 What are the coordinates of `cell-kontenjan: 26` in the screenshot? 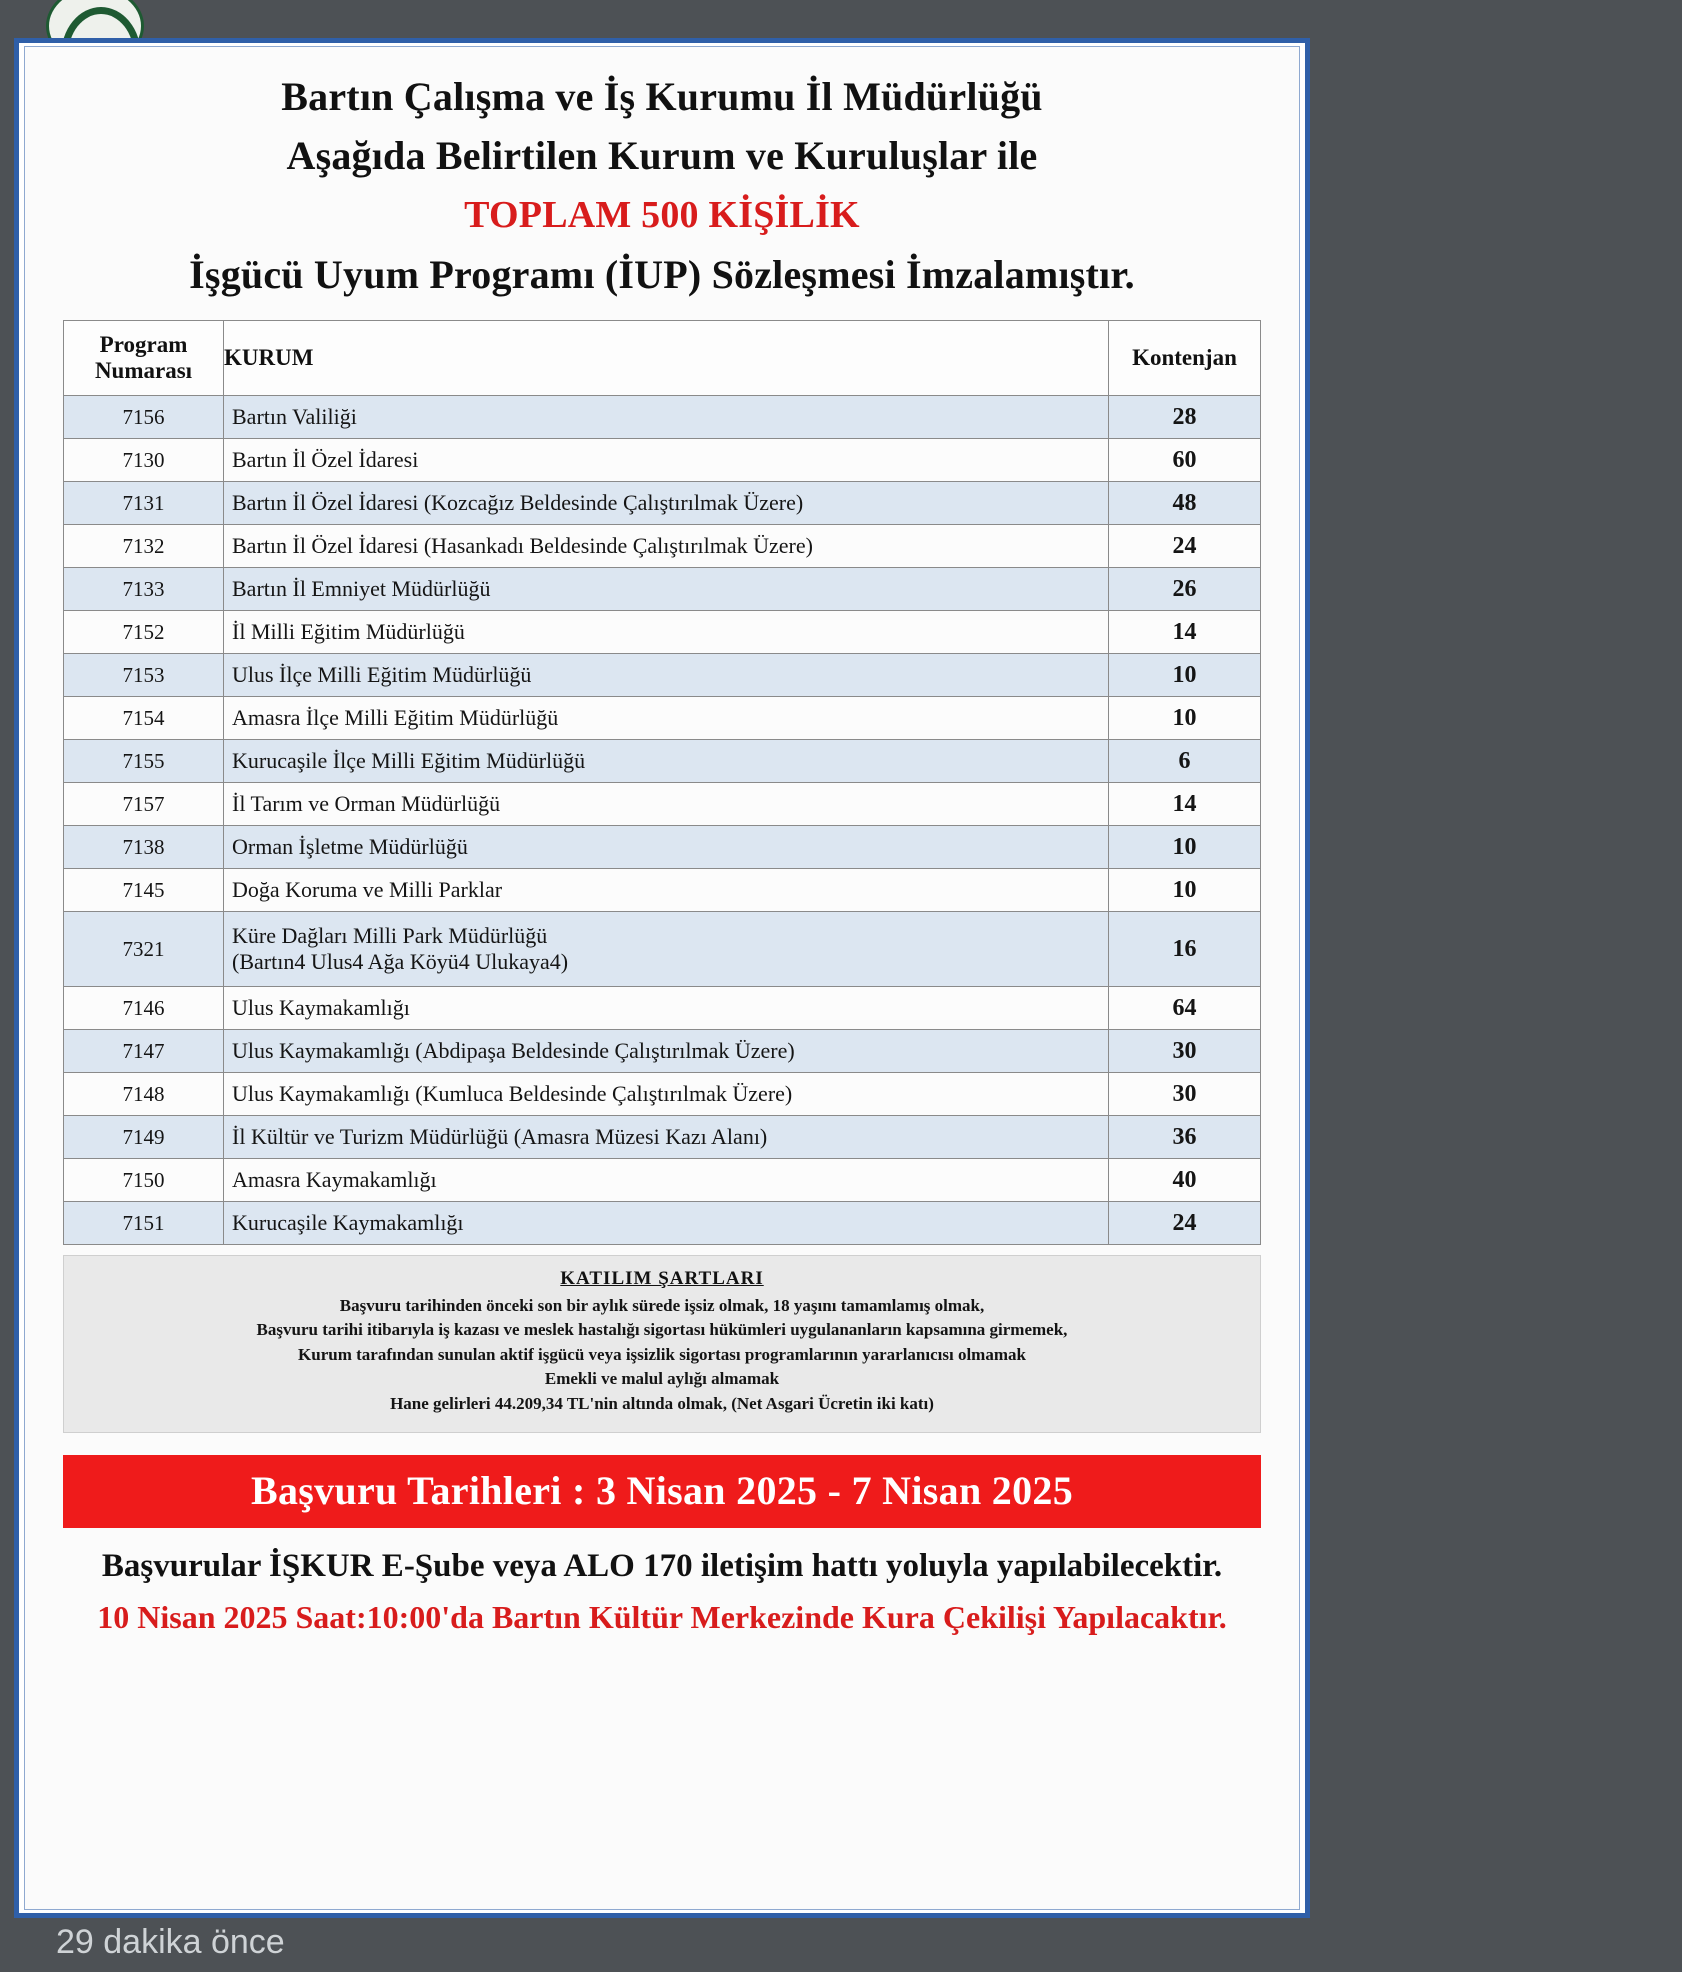 It's located at (1184, 589).